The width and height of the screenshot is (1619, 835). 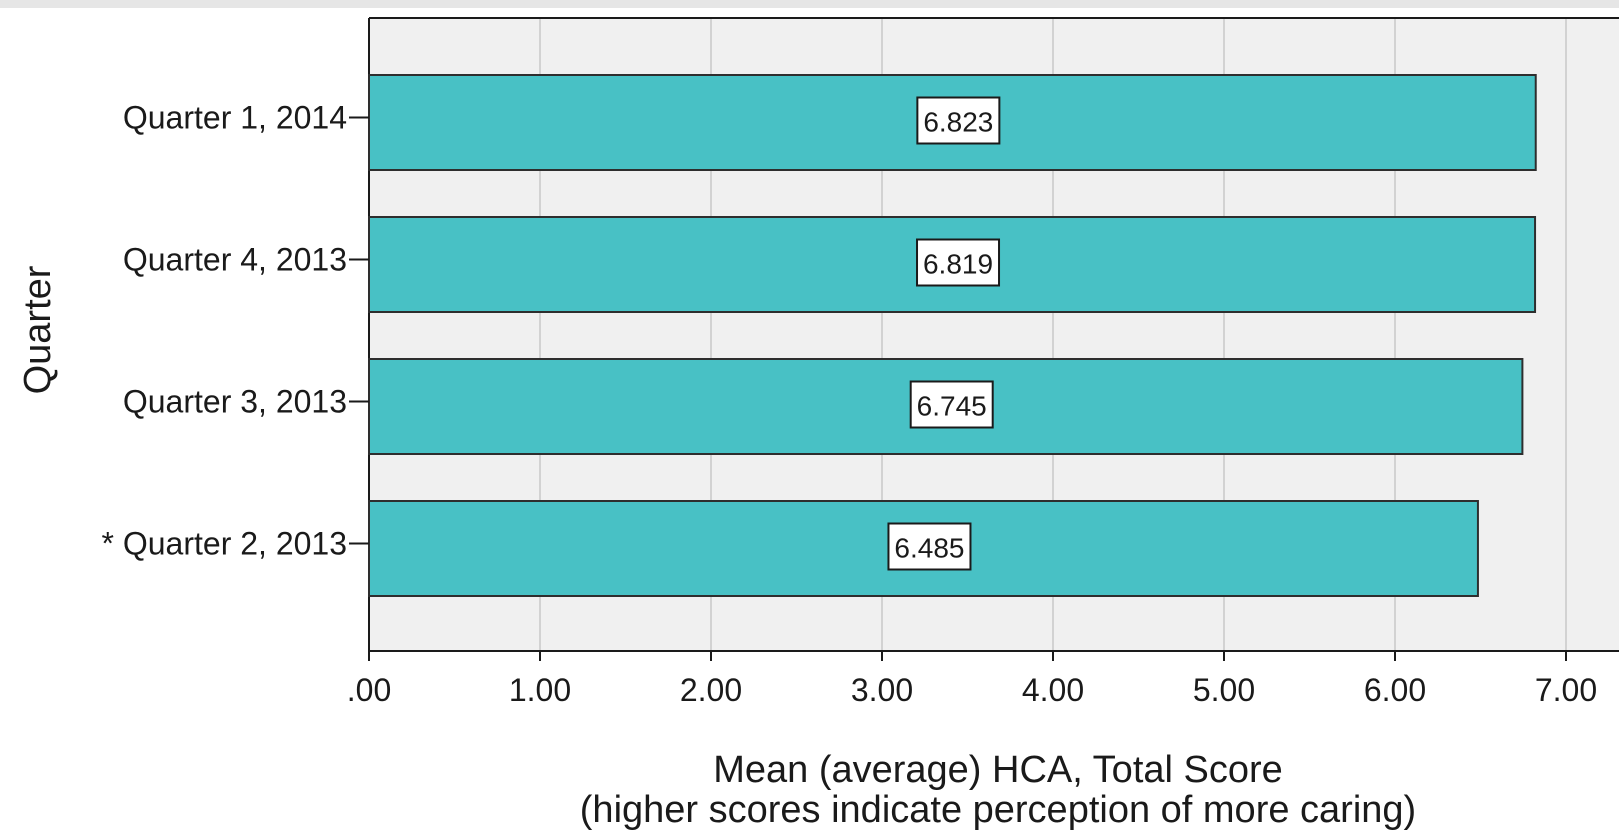 I want to click on top-border-strip, so click(x=809, y=4).